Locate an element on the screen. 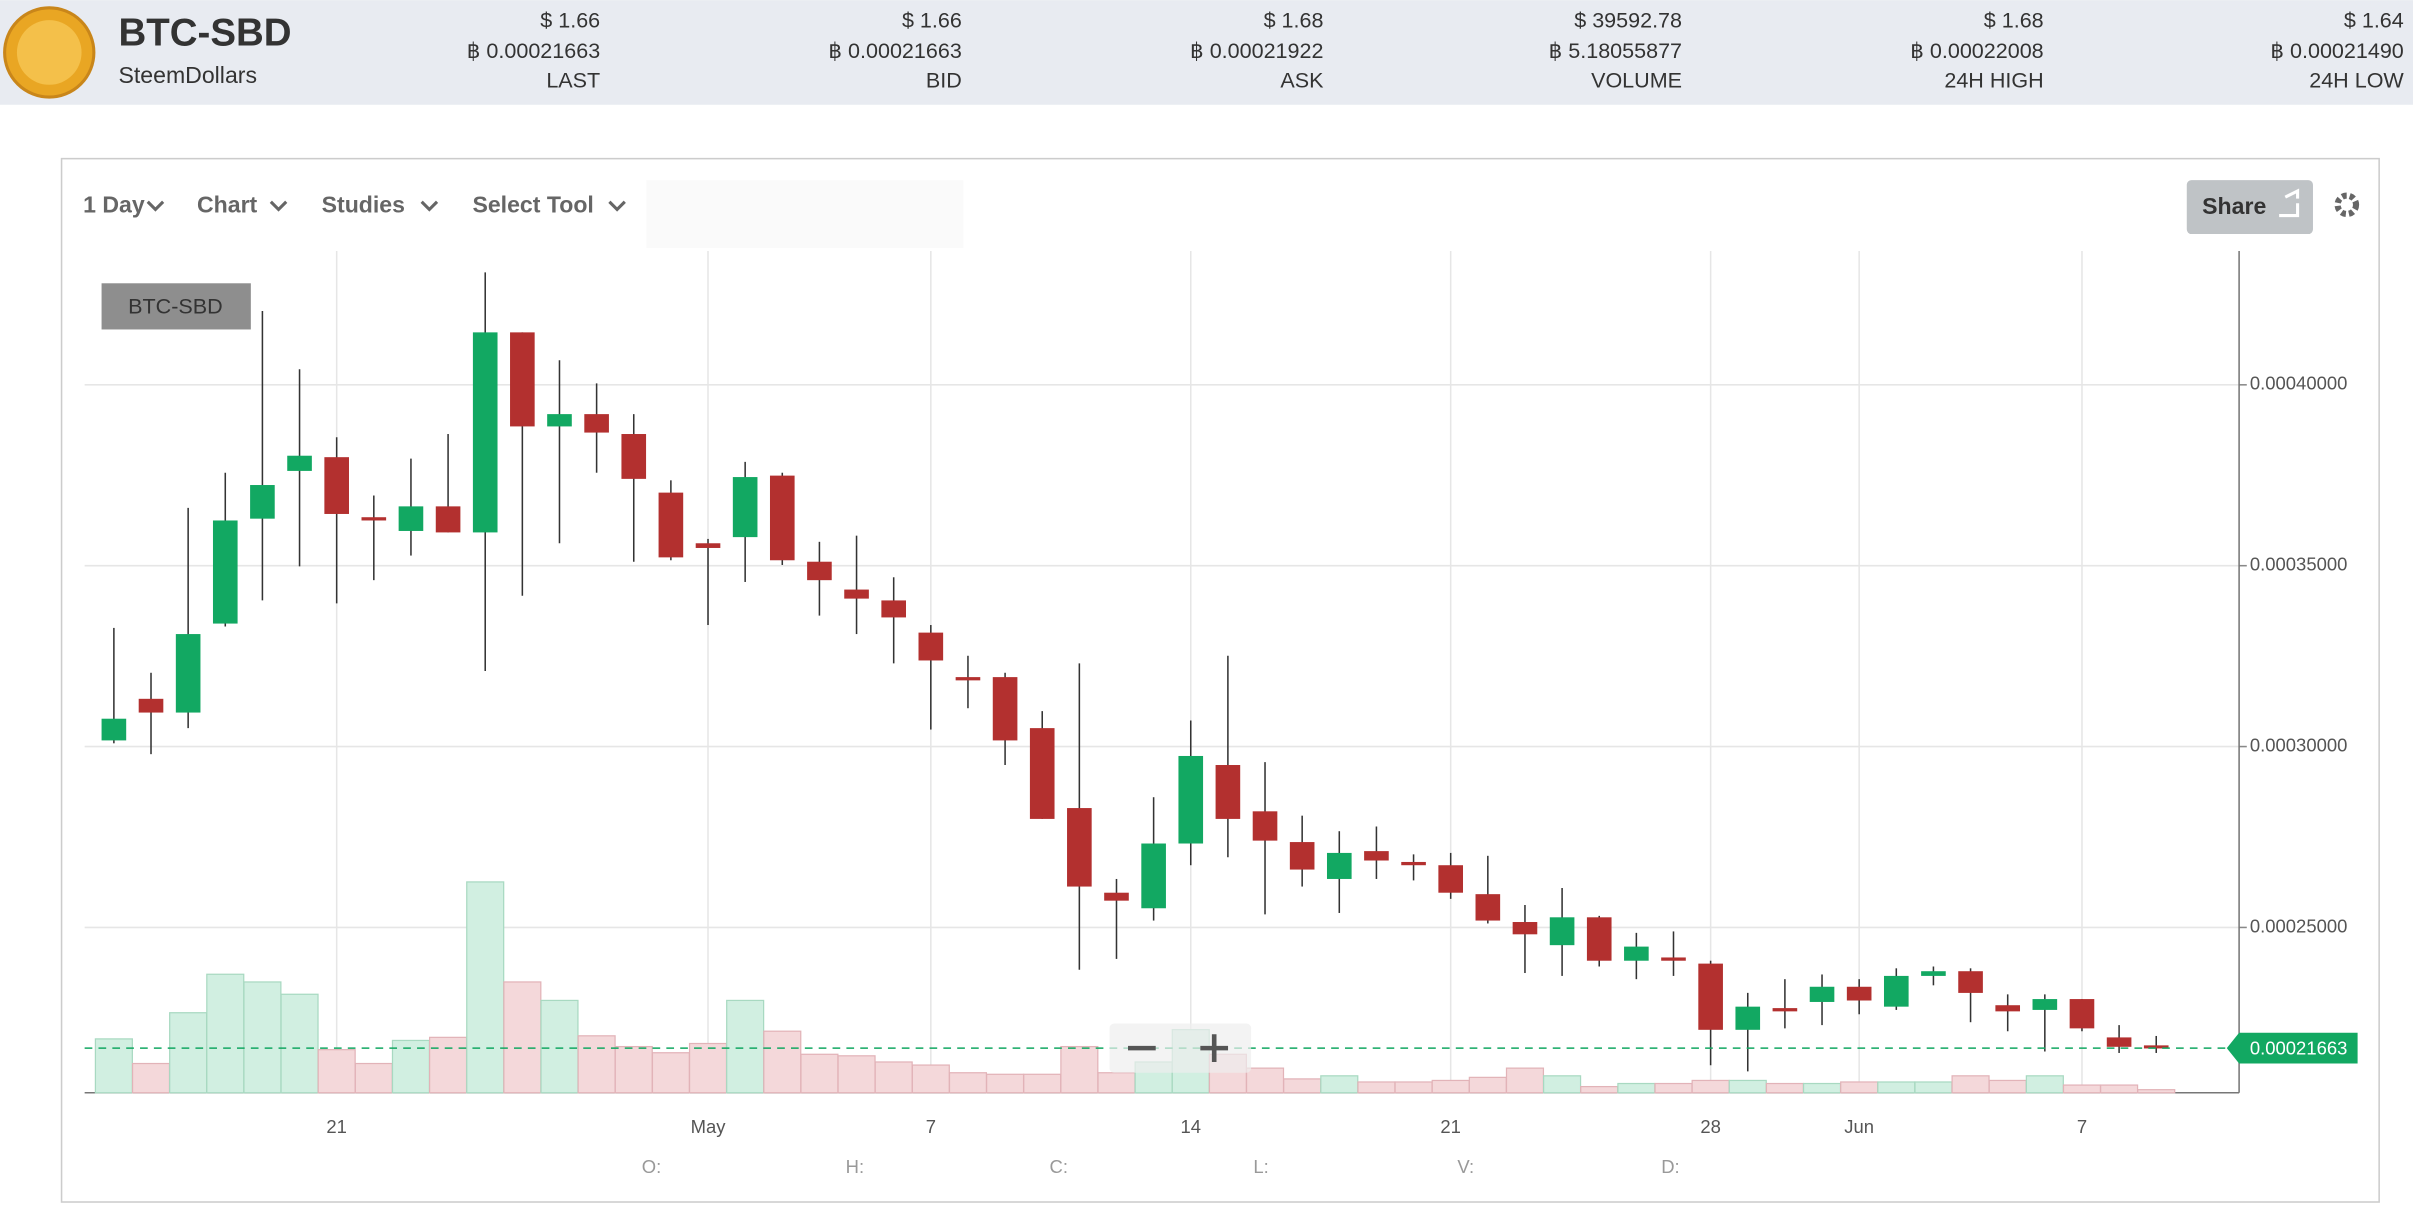 The width and height of the screenshot is (2413, 1216). y-tick-label: 0.00035000 is located at coordinates (2299, 564).